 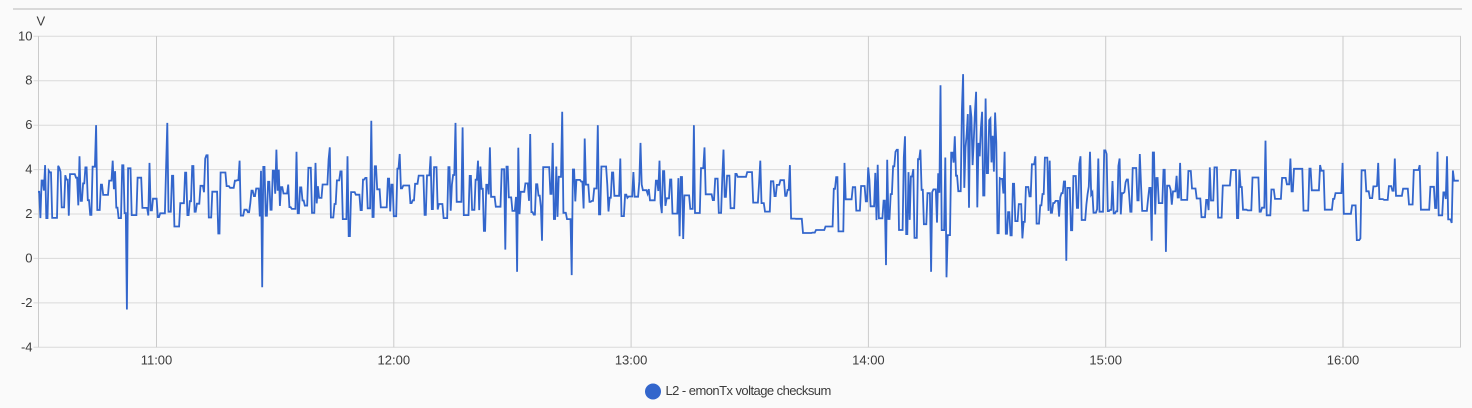 I want to click on svg-text: 4, so click(x=28, y=169).